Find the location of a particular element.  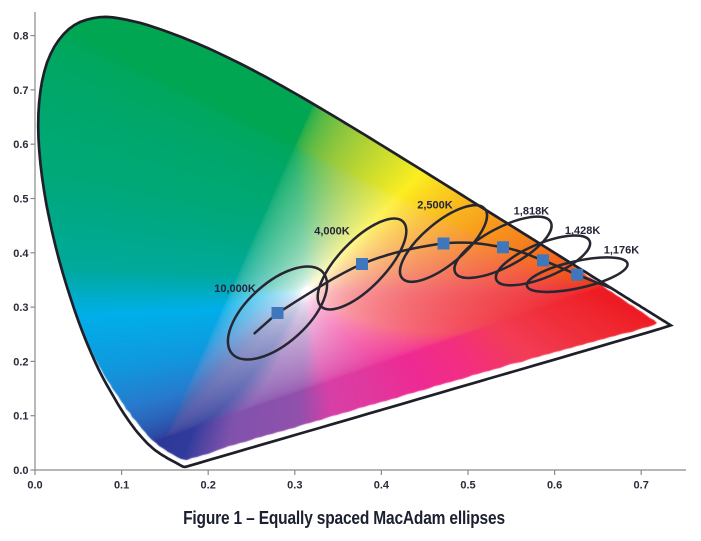

svg-text: 10,000K is located at coordinates (235, 289).